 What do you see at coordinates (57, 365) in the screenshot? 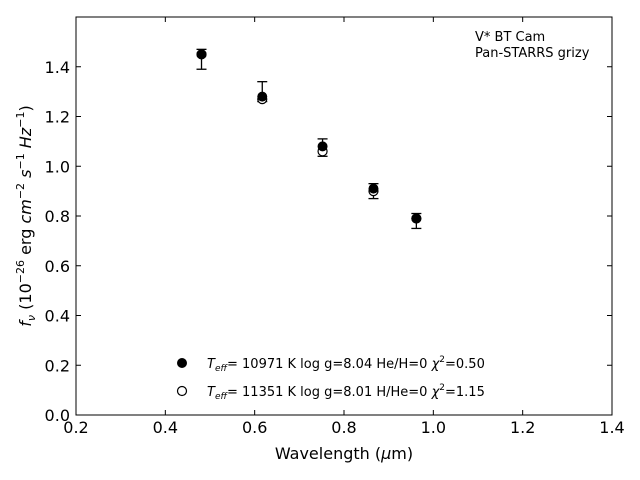
I see `y-tick-label: 0.2` at bounding box center [57, 365].